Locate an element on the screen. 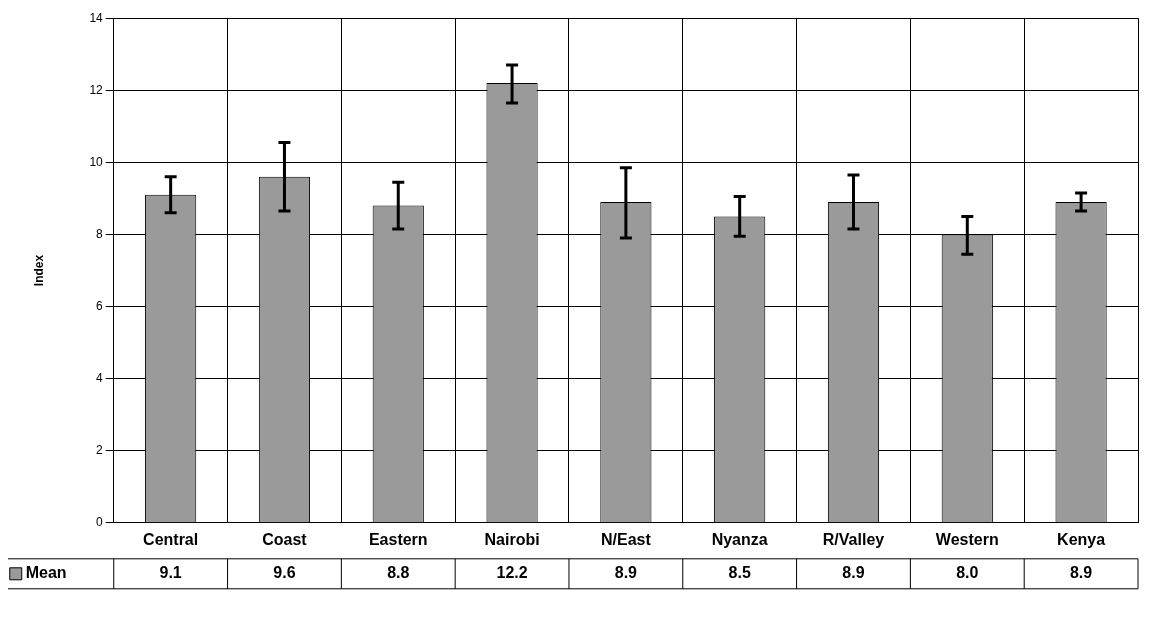  y-axis-title: Index is located at coordinates (38, 270).